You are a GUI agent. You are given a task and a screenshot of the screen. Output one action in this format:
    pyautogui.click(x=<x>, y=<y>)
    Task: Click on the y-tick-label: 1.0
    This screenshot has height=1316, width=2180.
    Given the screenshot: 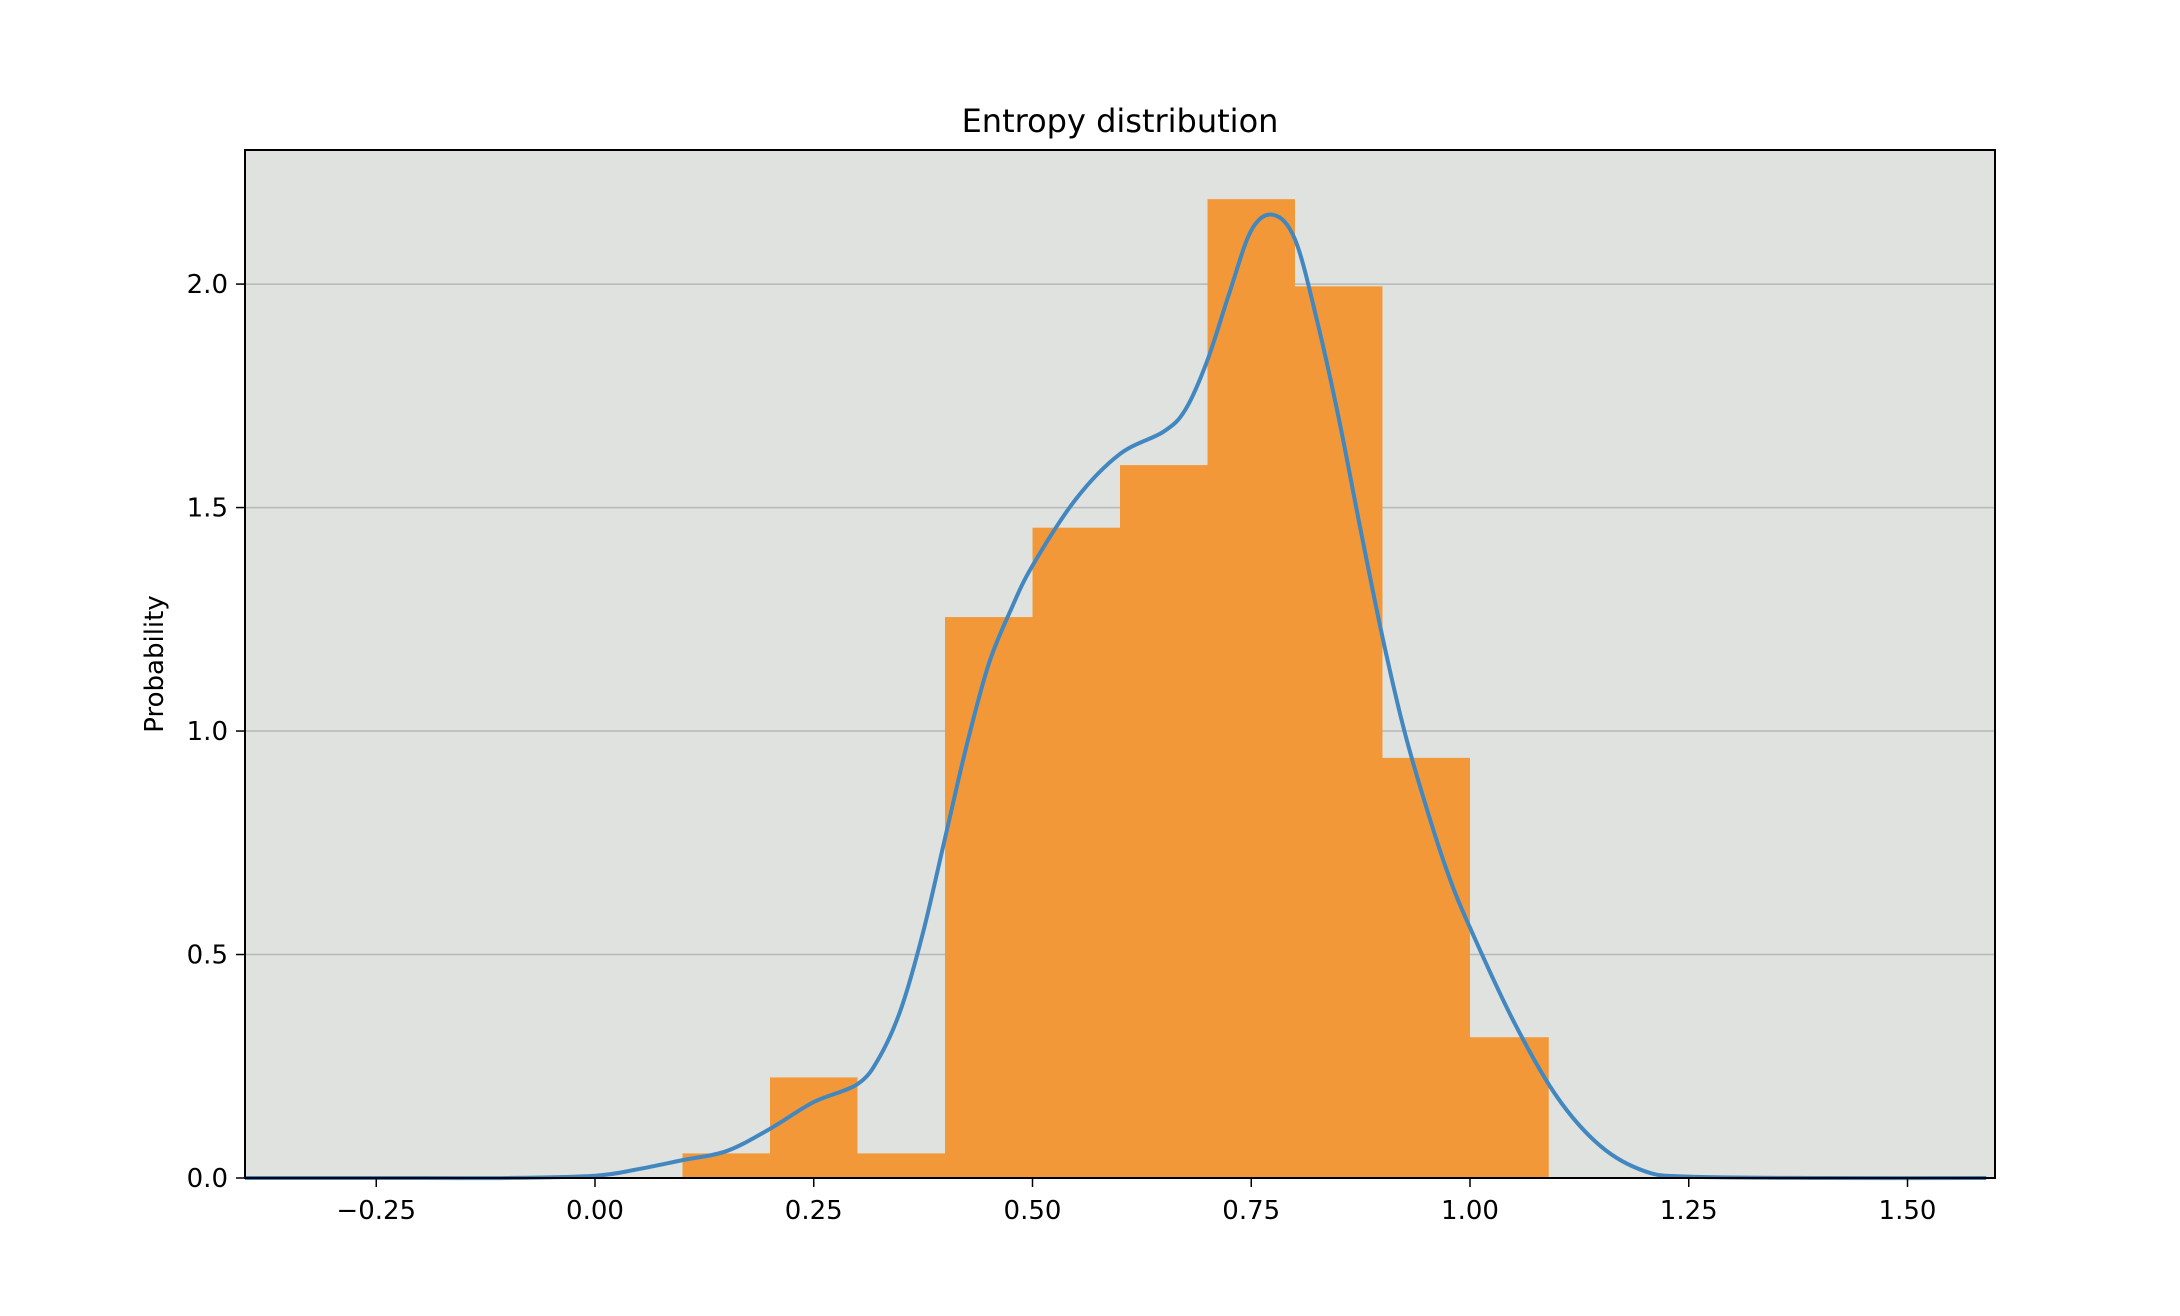 What is the action you would take?
    pyautogui.click(x=207, y=732)
    